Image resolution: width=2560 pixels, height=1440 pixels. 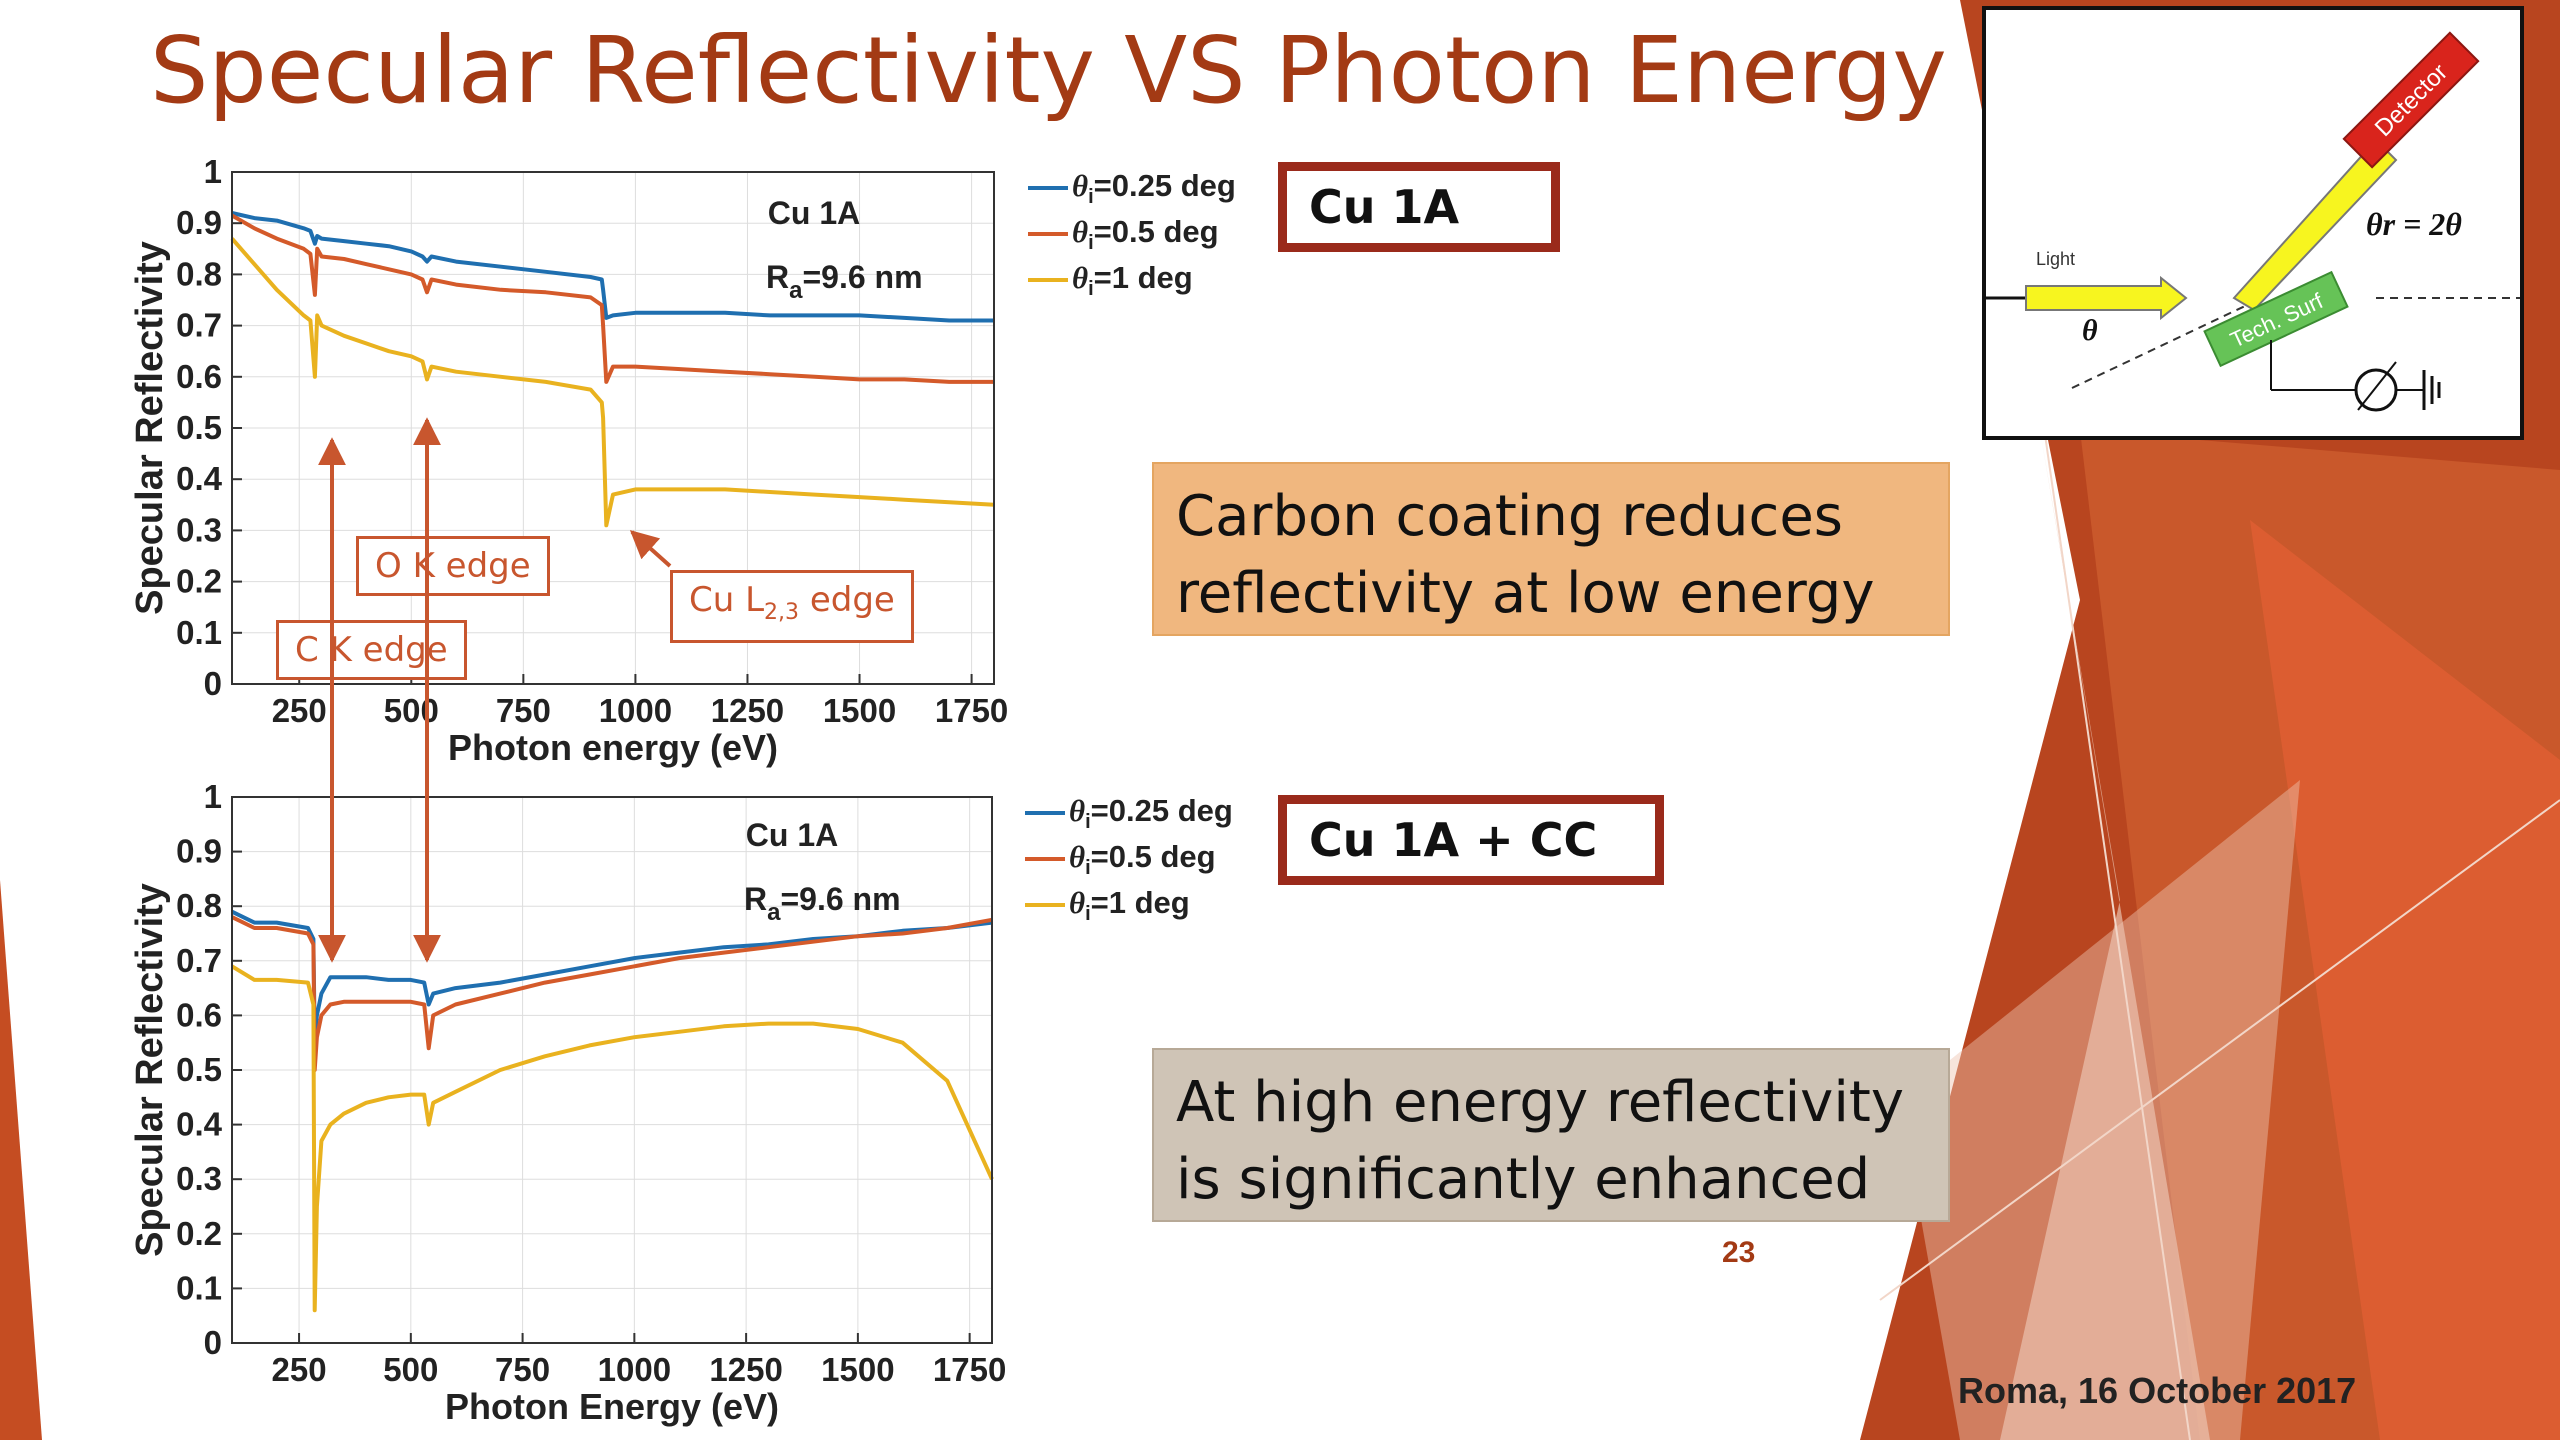 What do you see at coordinates (840, 899) in the screenshot?
I see `chart-1-annotation-ra-value: =9.6 nm` at bounding box center [840, 899].